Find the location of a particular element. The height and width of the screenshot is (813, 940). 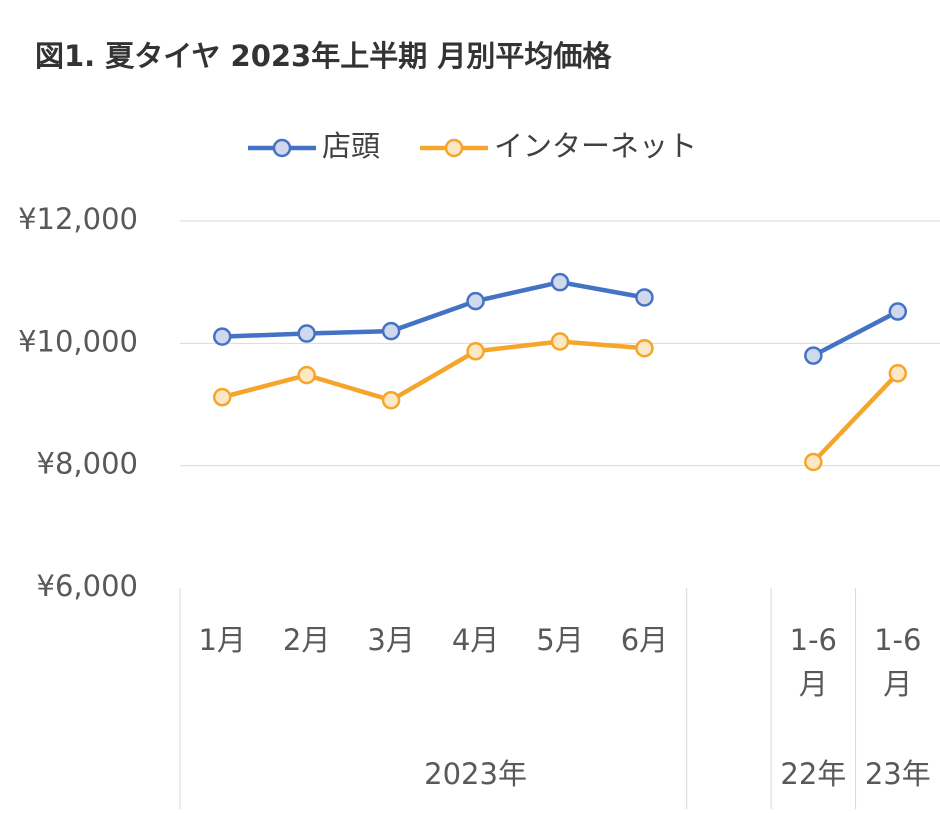

x-tick-label: 6月 is located at coordinates (644, 640).